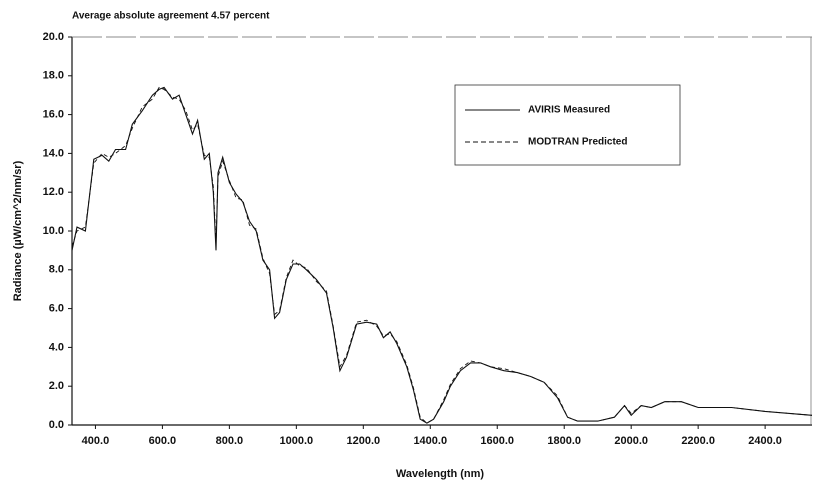  Describe the element at coordinates (56, 270) in the screenshot. I see `y-tick-label: 8.0` at that location.